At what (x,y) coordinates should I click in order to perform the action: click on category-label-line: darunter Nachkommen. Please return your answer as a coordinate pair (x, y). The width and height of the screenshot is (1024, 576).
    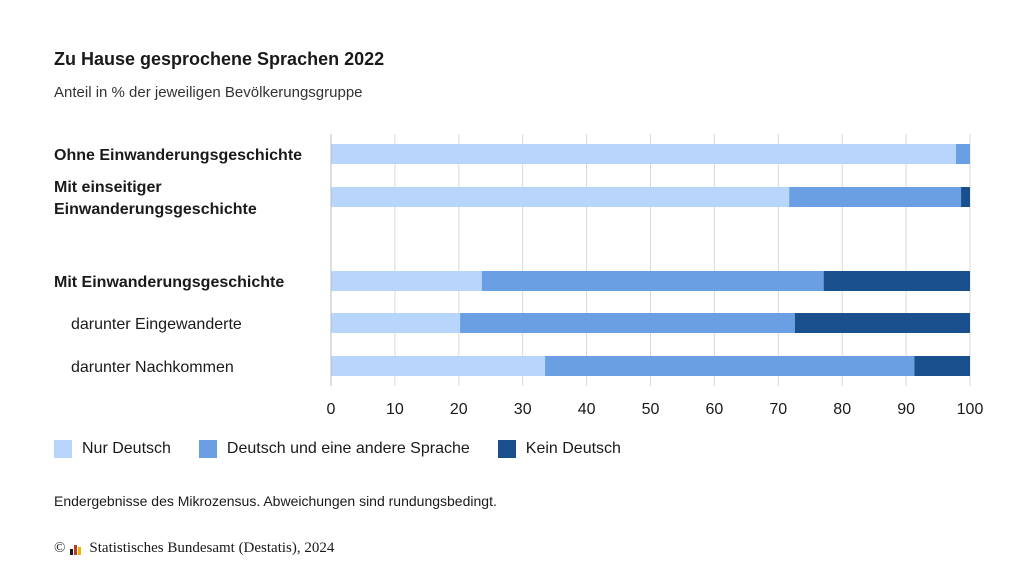
    Looking at the image, I should click on (152, 367).